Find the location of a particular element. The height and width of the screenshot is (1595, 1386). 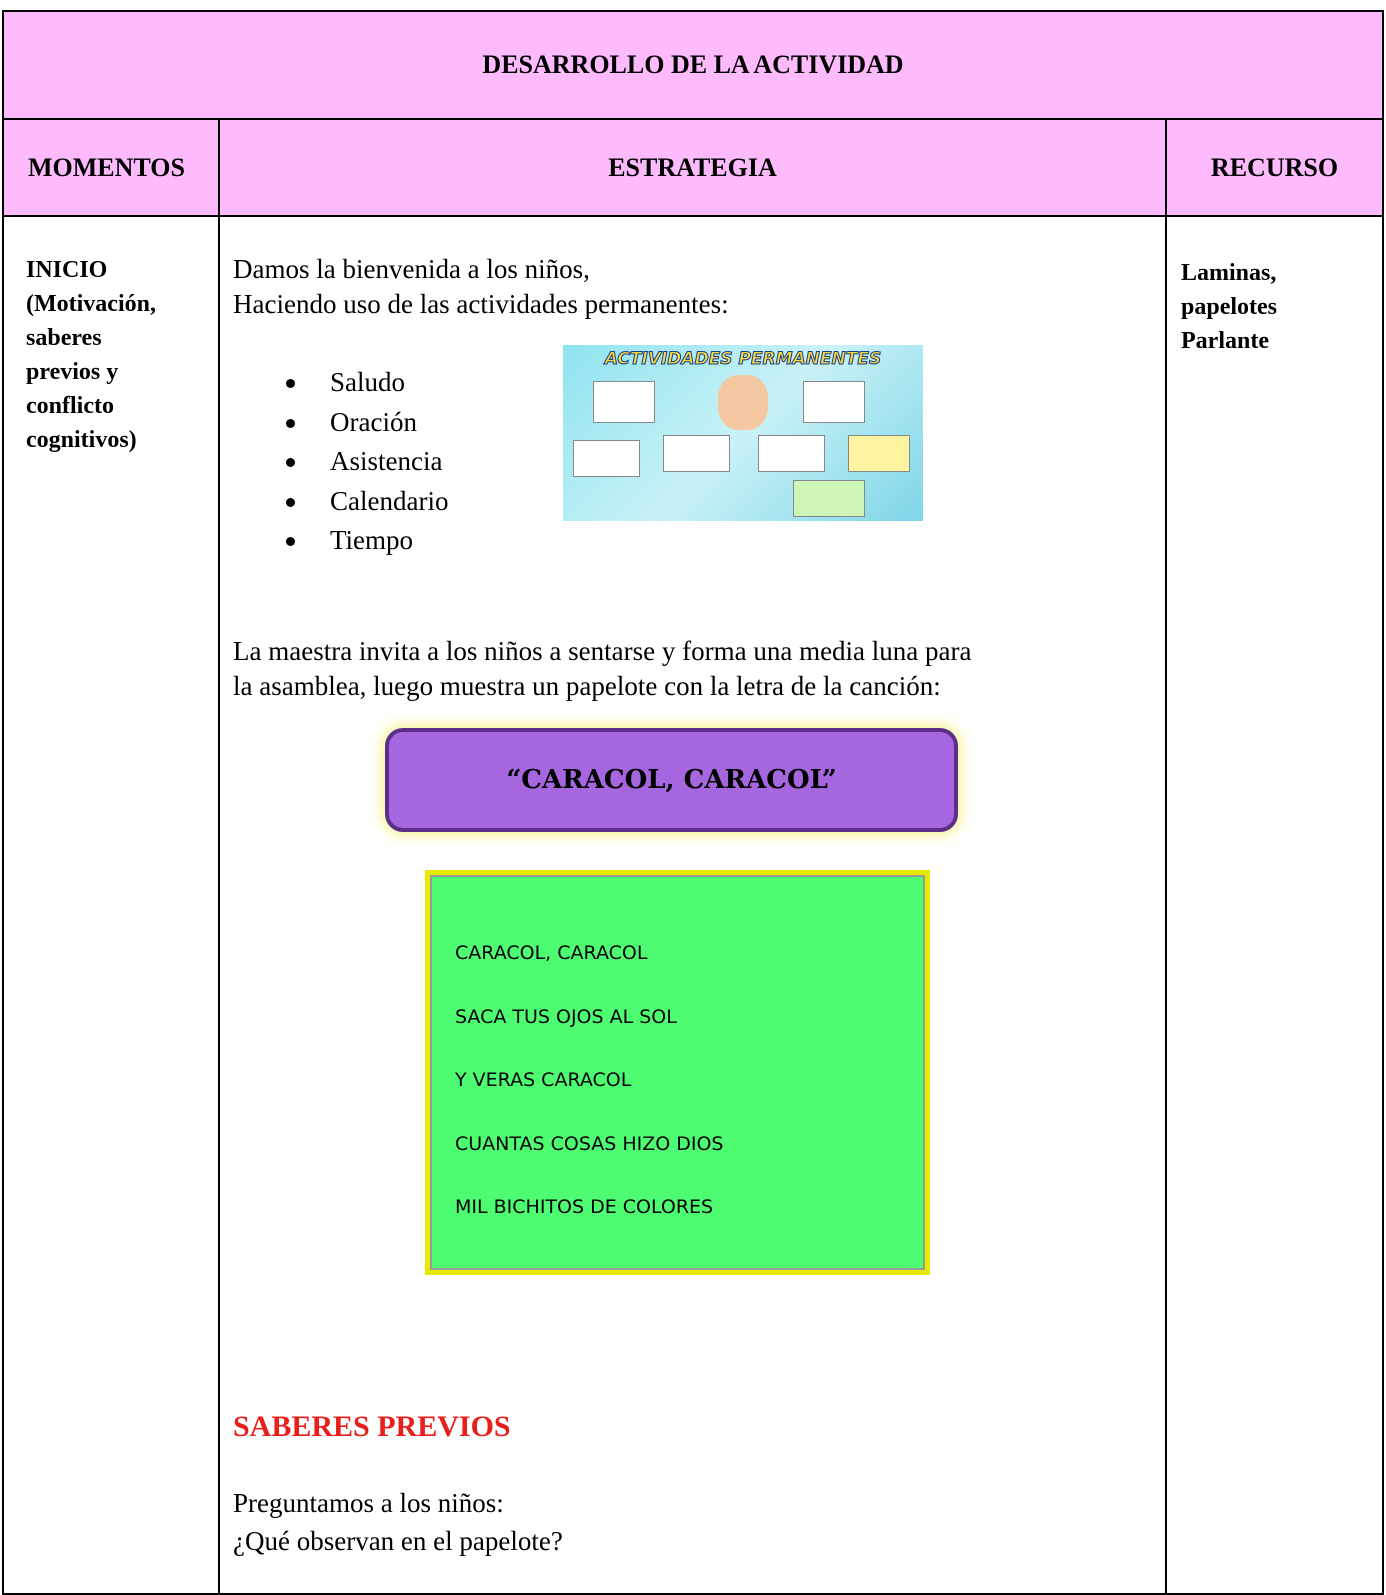

column-header: MOMENTOS is located at coordinates (106, 167).